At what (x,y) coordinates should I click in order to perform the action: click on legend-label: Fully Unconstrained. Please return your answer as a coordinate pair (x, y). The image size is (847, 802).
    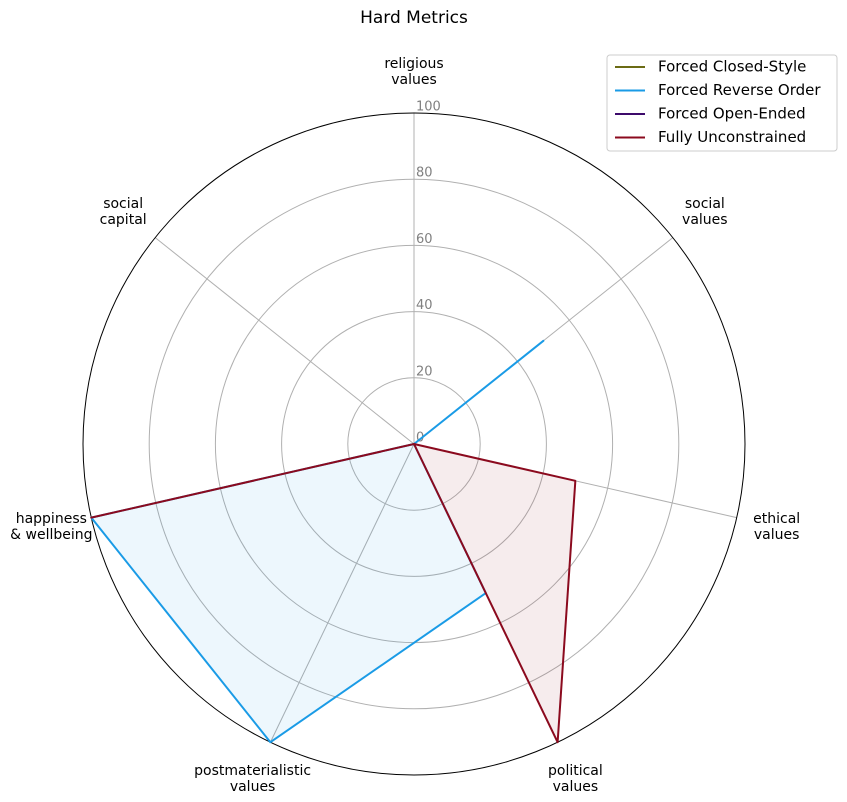
    Looking at the image, I should click on (732, 137).